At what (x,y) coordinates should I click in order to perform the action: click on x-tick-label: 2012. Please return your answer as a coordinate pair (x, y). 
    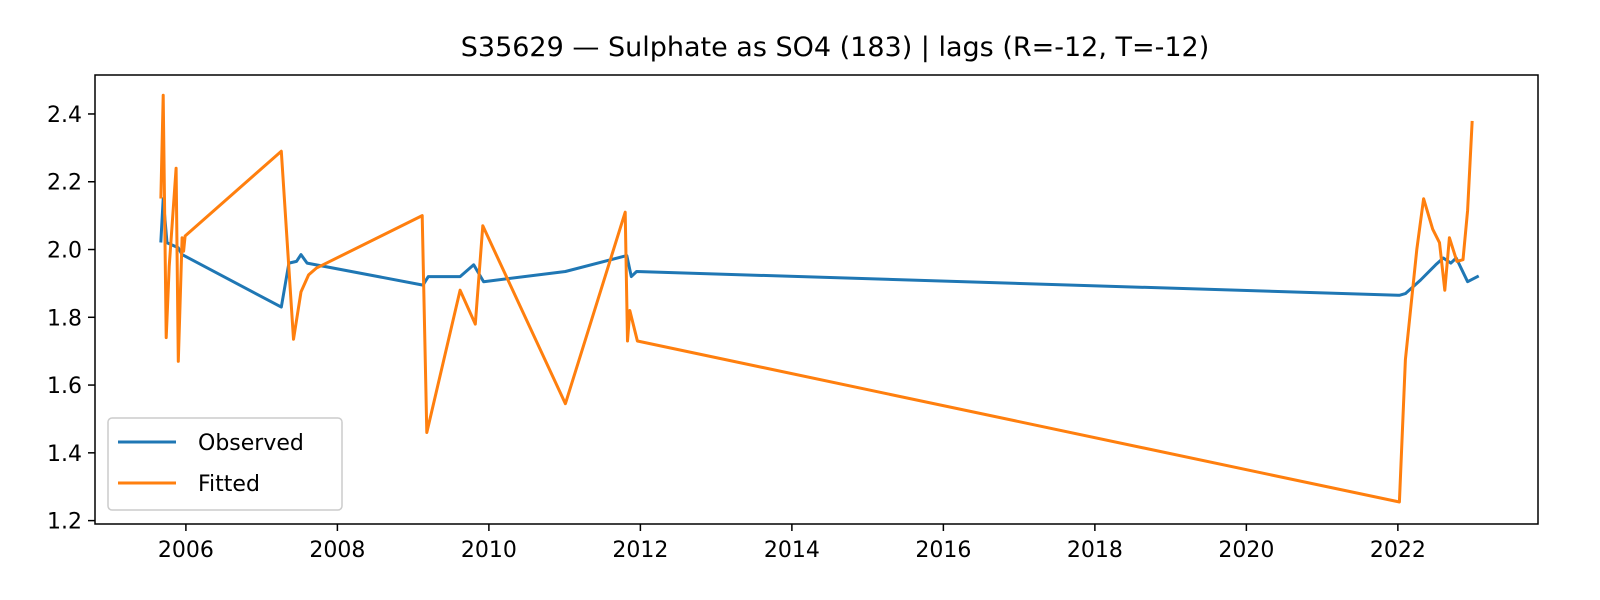
    Looking at the image, I should click on (640, 550).